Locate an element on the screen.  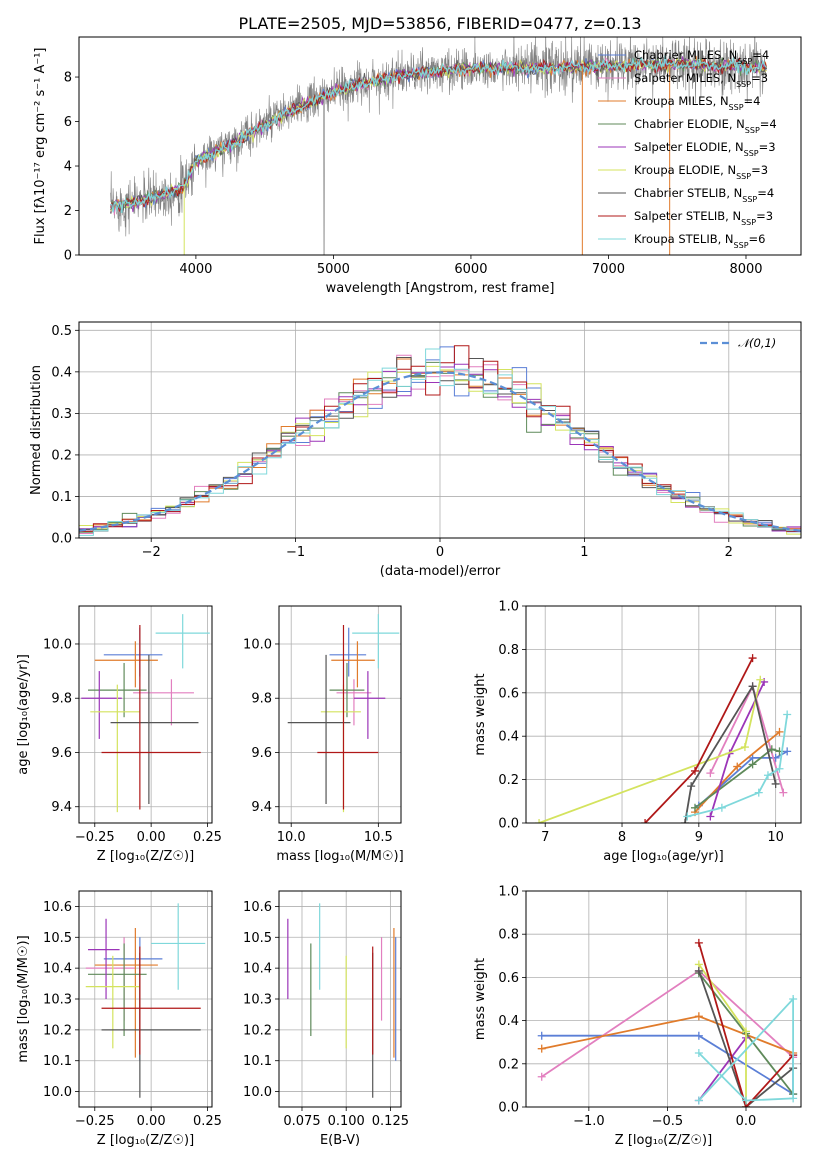
y-tick-label: 10.1 is located at coordinates (257, 1061).